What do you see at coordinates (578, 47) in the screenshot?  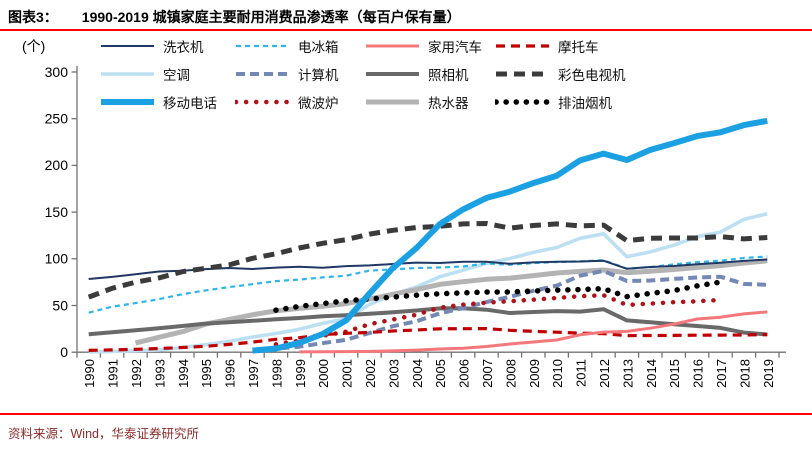 I see `legend-label-motorcycle: 摩托车` at bounding box center [578, 47].